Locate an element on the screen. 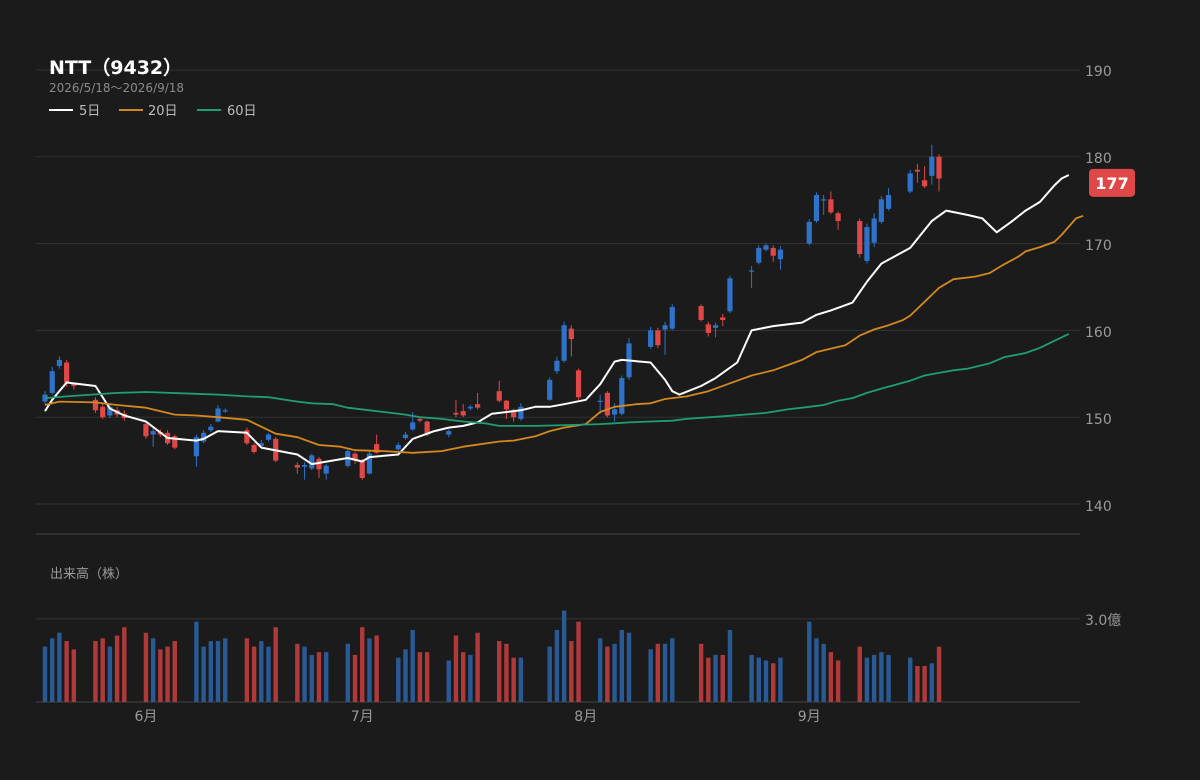  month-tick-jun: 6月 is located at coordinates (145, 717).